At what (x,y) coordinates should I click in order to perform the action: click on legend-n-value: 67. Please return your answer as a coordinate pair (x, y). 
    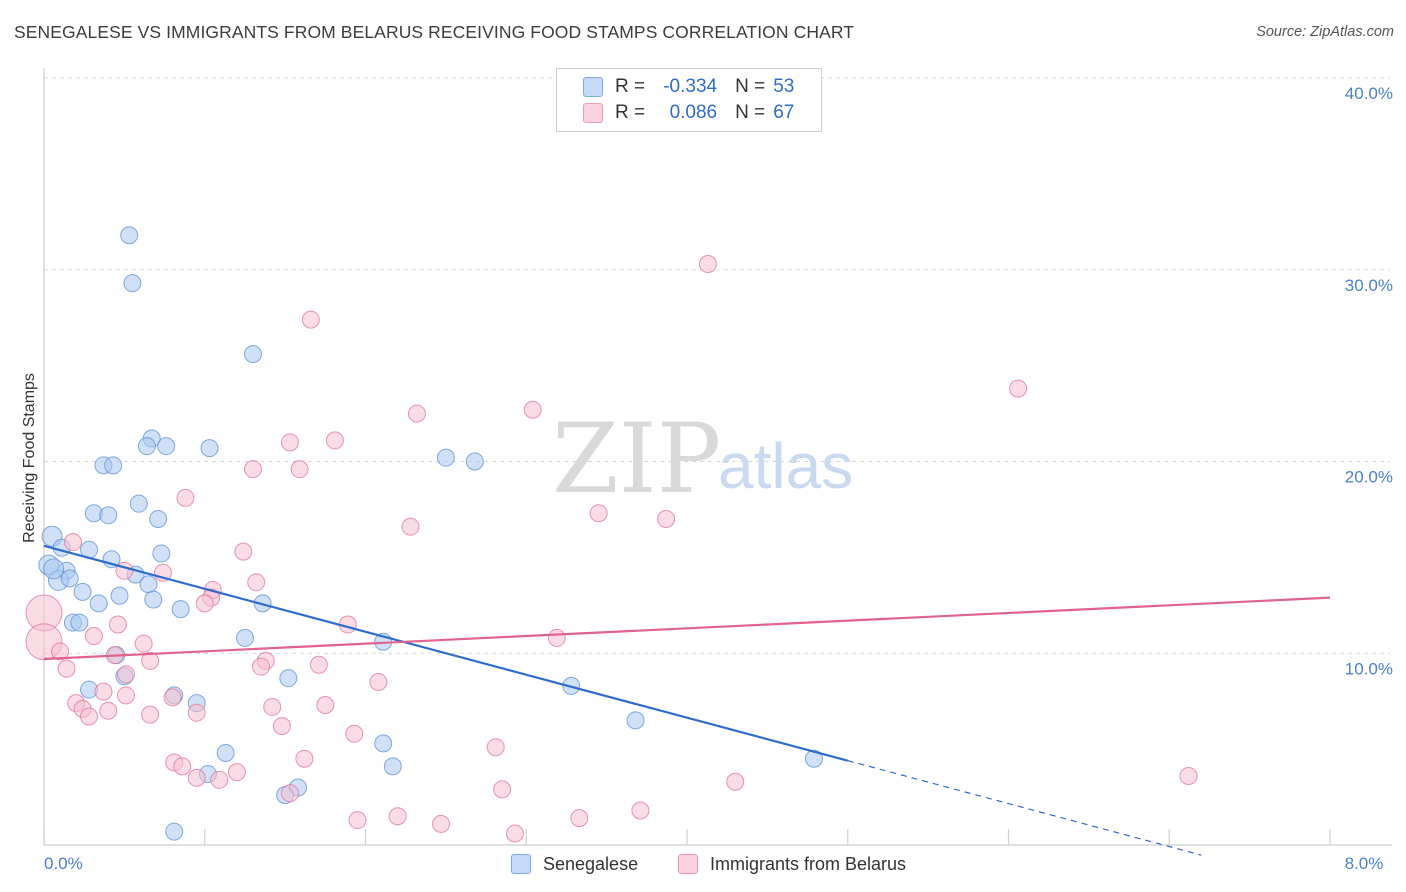
    Looking at the image, I should click on (784, 112).